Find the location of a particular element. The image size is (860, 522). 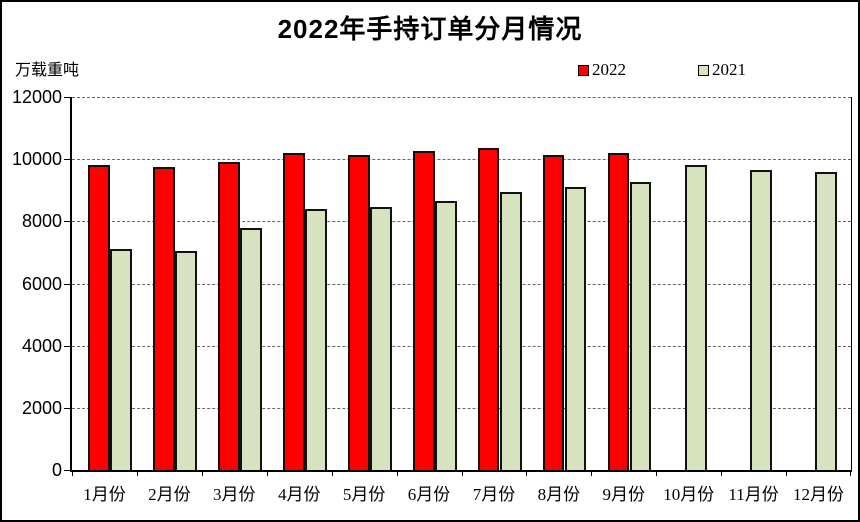

x-label-m11: 11月份 is located at coordinates (753, 494).